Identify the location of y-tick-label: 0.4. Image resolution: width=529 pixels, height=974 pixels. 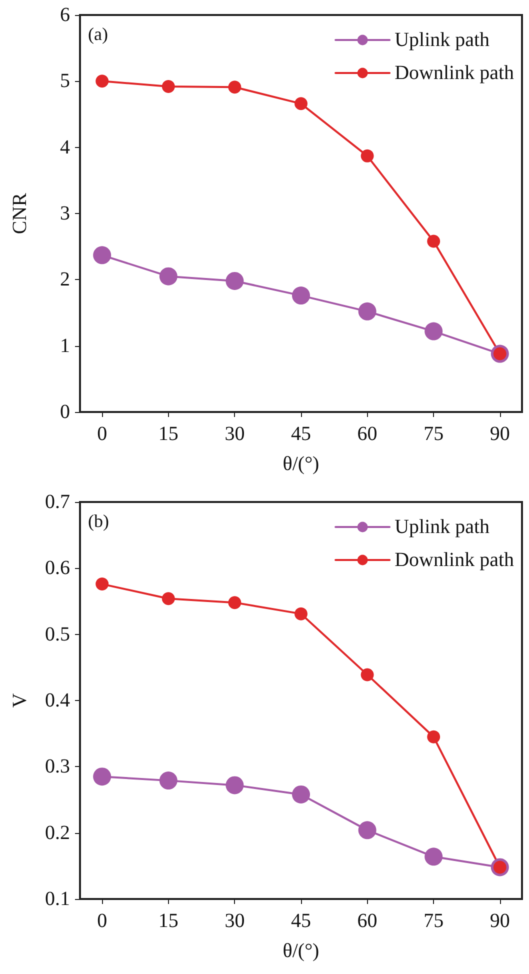
(57, 701).